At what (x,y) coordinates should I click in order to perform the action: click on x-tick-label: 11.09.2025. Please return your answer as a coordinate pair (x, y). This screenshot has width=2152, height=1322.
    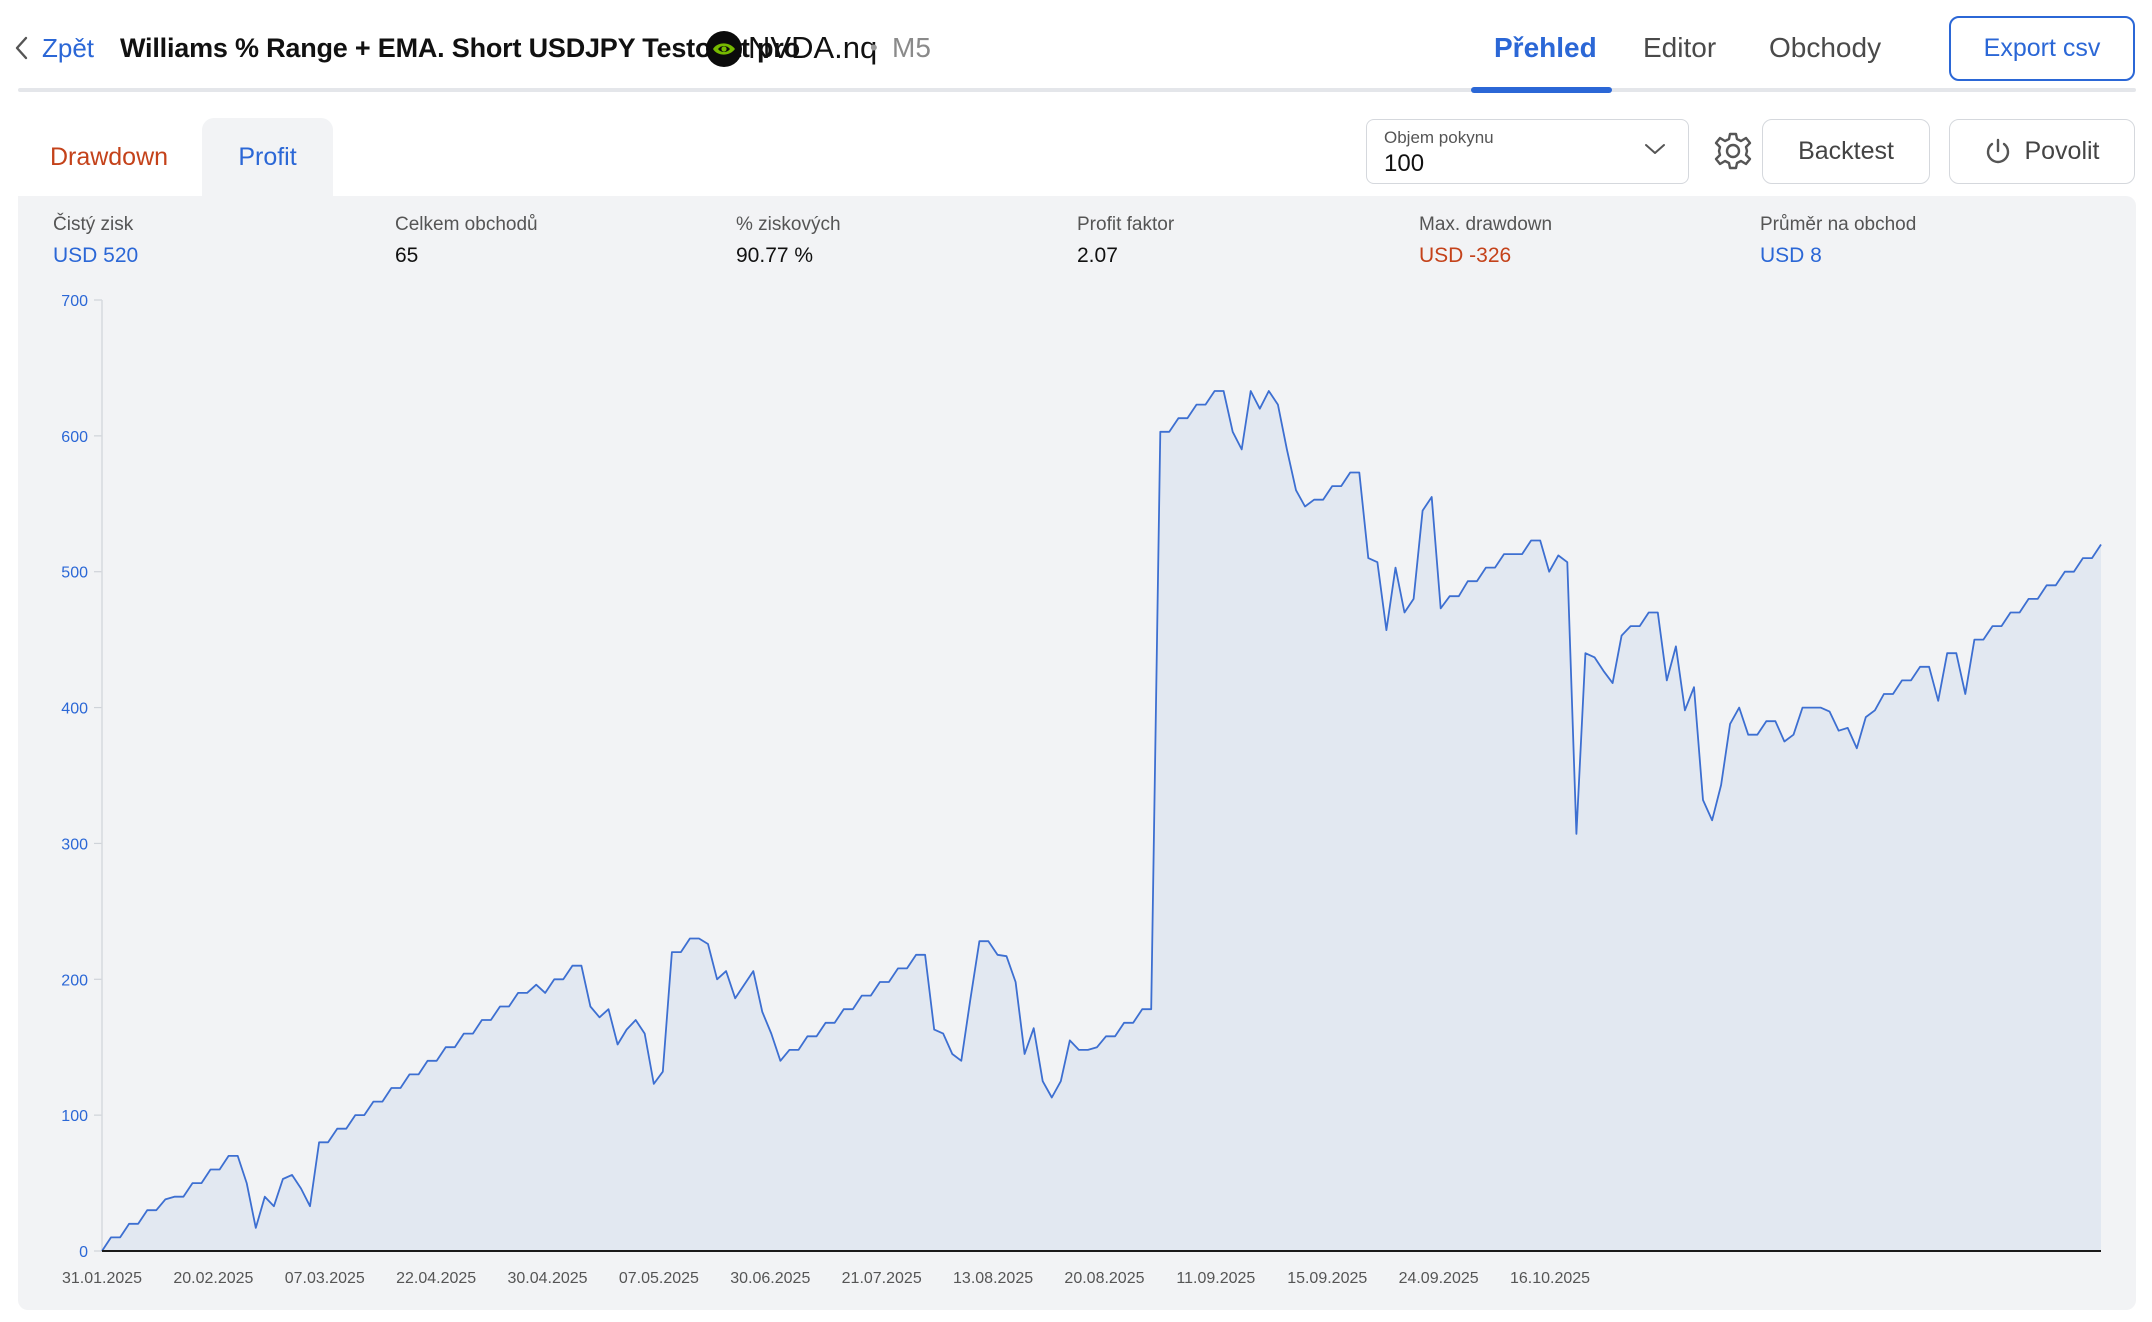
    Looking at the image, I should click on (1215, 1278).